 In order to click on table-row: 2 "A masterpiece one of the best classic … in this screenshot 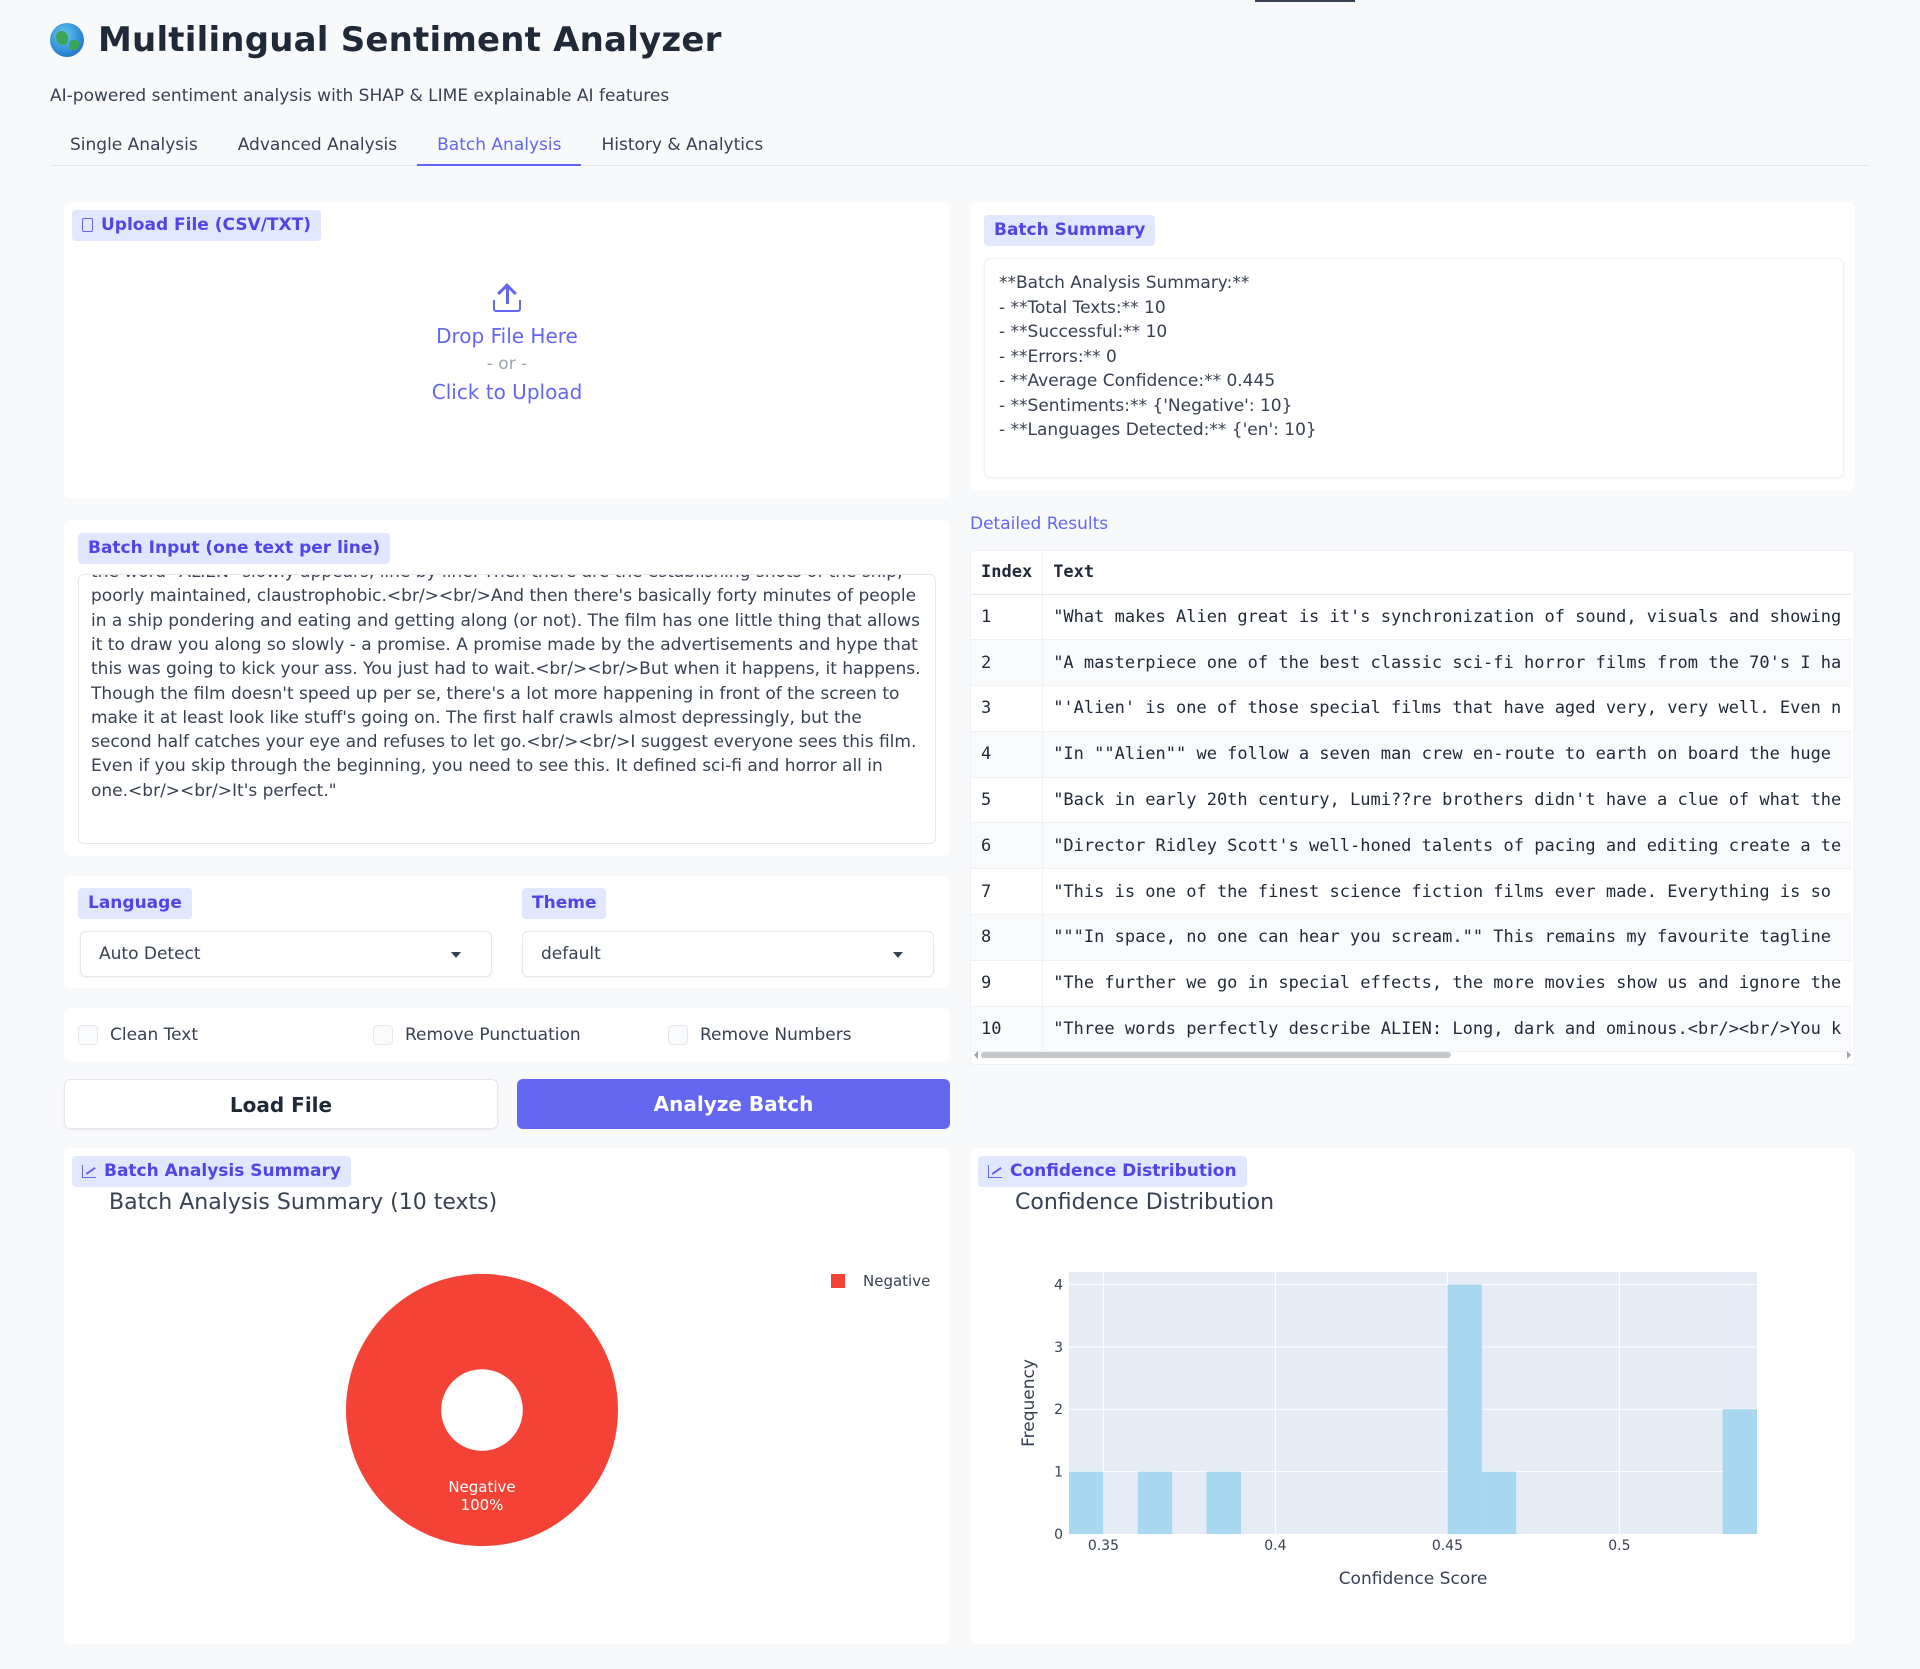, I will do `click(1411, 663)`.